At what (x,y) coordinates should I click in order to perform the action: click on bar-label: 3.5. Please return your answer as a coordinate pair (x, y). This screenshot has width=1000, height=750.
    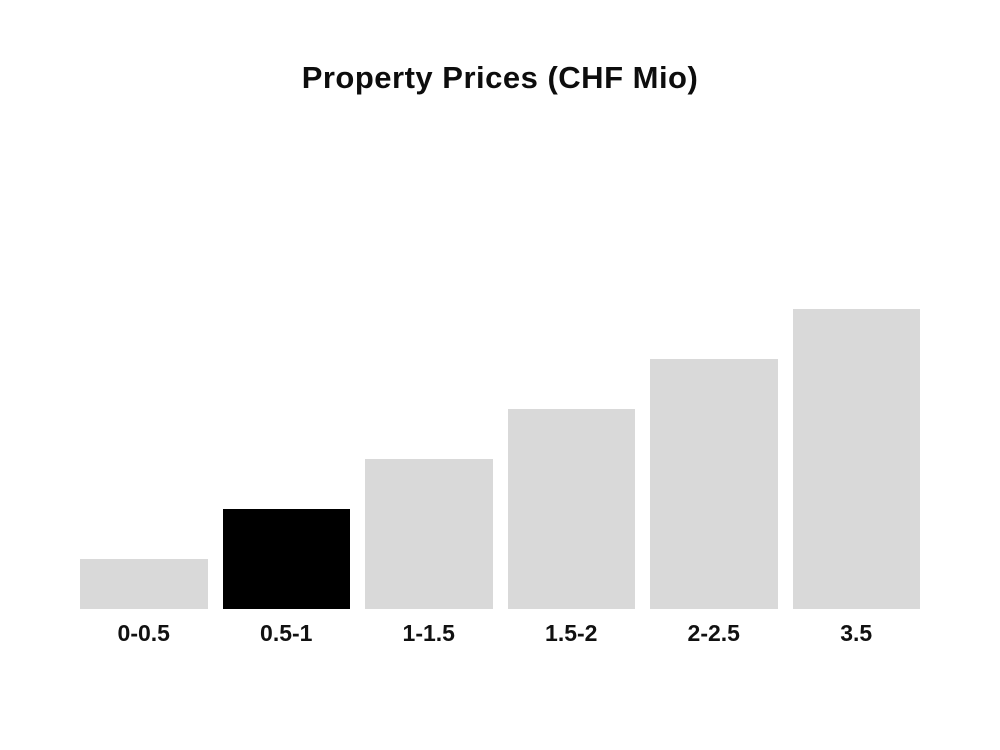
    Looking at the image, I should click on (856, 633).